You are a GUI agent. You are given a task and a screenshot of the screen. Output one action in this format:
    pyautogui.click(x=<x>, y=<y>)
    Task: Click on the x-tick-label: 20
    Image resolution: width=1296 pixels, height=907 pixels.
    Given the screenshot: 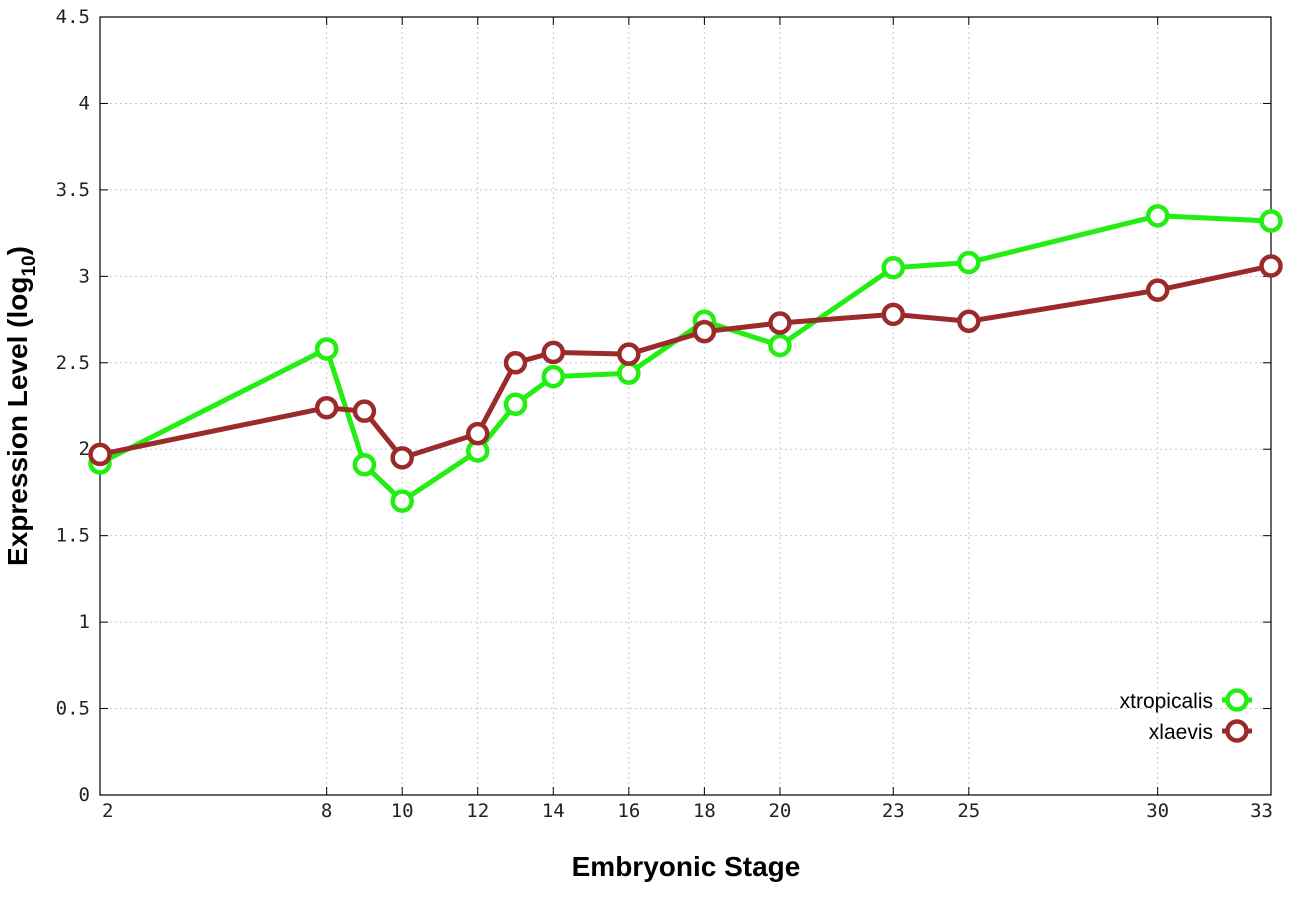 What is the action you would take?
    pyautogui.click(x=779, y=811)
    